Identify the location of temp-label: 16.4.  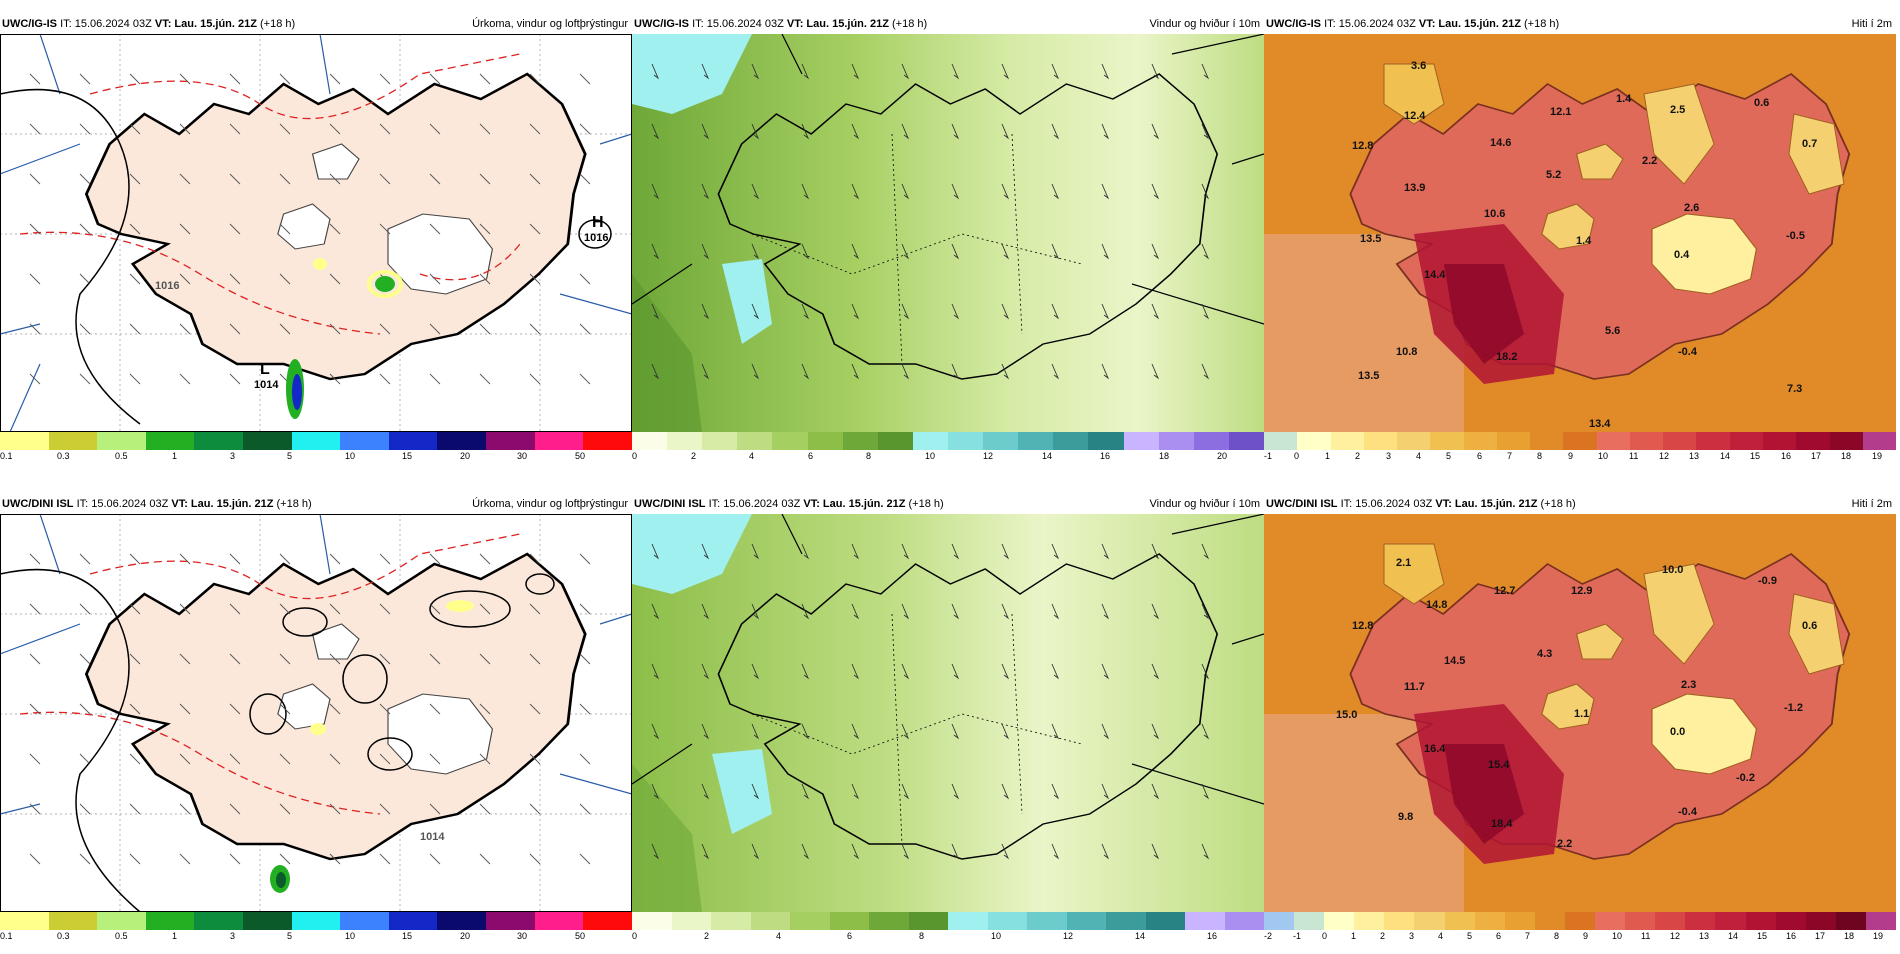
(1435, 749).